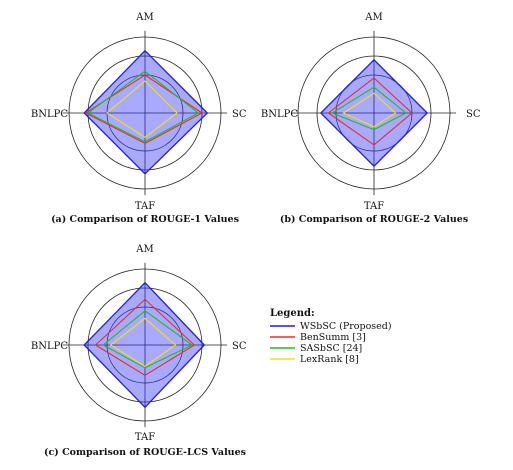 This screenshot has height=470, width=513. I want to click on legend-label-lexrank: LexRank [8], so click(329, 359).